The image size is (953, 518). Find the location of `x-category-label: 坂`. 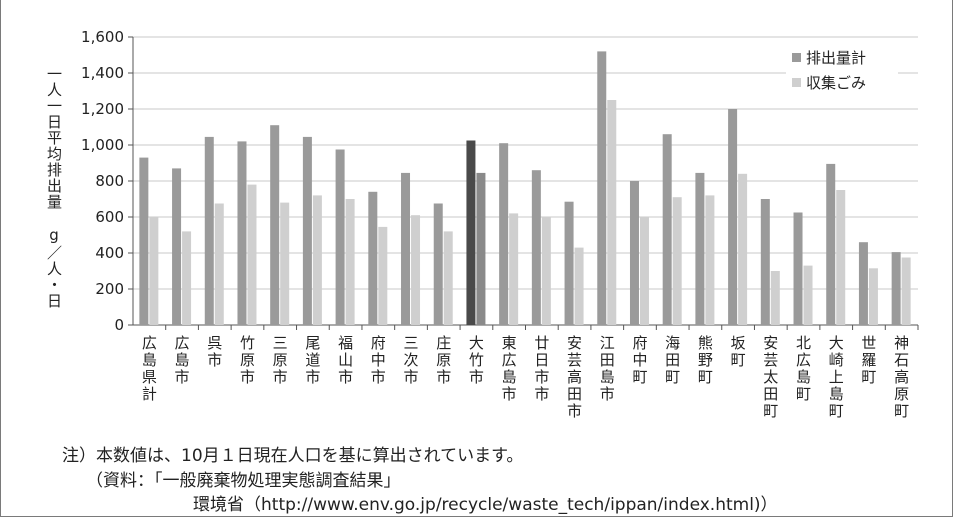

x-category-label: 坂 is located at coordinates (738, 343).